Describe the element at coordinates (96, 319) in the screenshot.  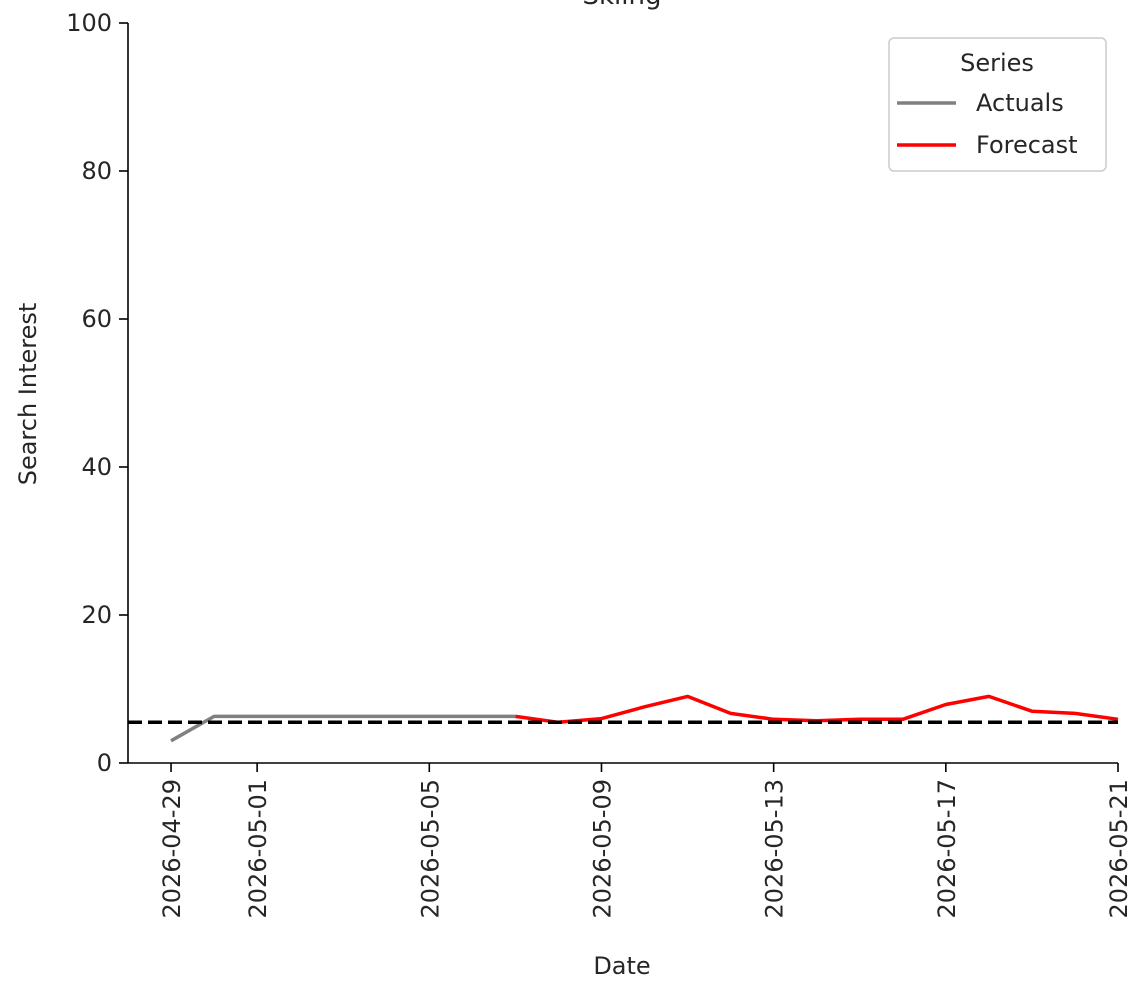
I see `y-tick-label: 60` at that location.